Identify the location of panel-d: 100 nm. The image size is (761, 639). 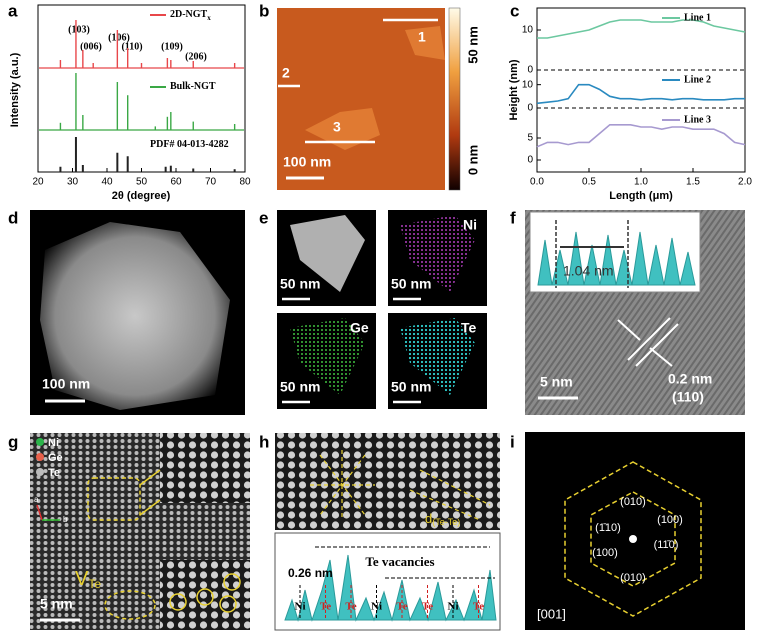
(137, 312).